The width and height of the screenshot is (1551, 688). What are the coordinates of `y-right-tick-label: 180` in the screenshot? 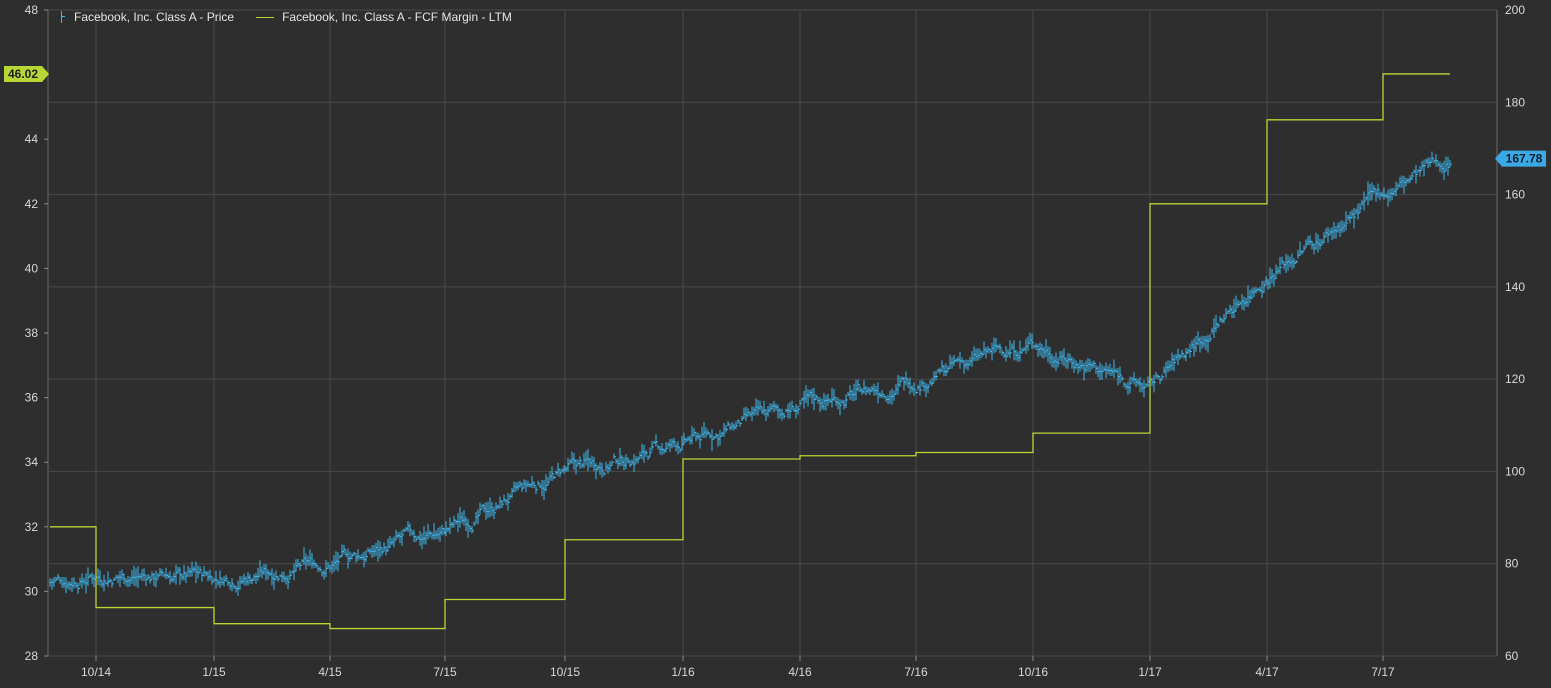 It's located at (1515, 102).